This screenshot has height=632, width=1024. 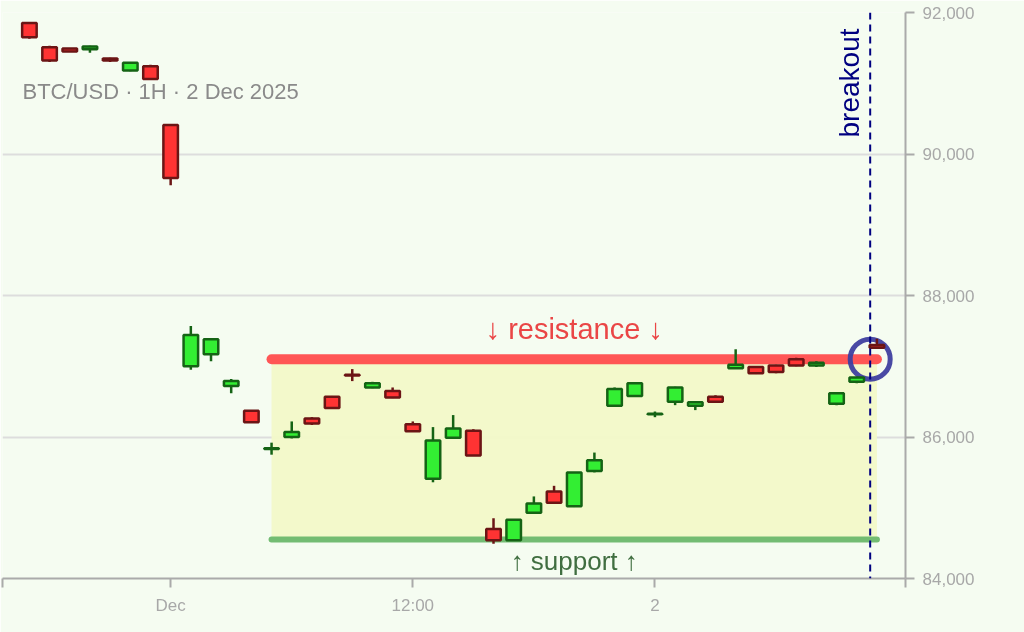 I want to click on y-tick-label: 92,000, so click(x=948, y=13).